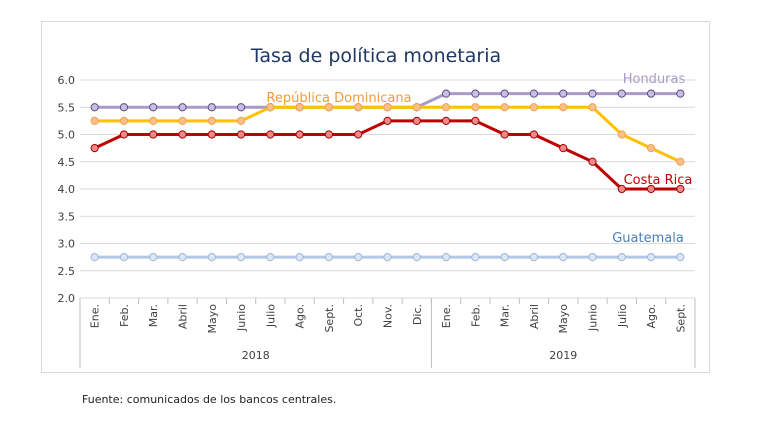 The image size is (766, 425). I want to click on x-tick-label: Oct., so click(358, 315).